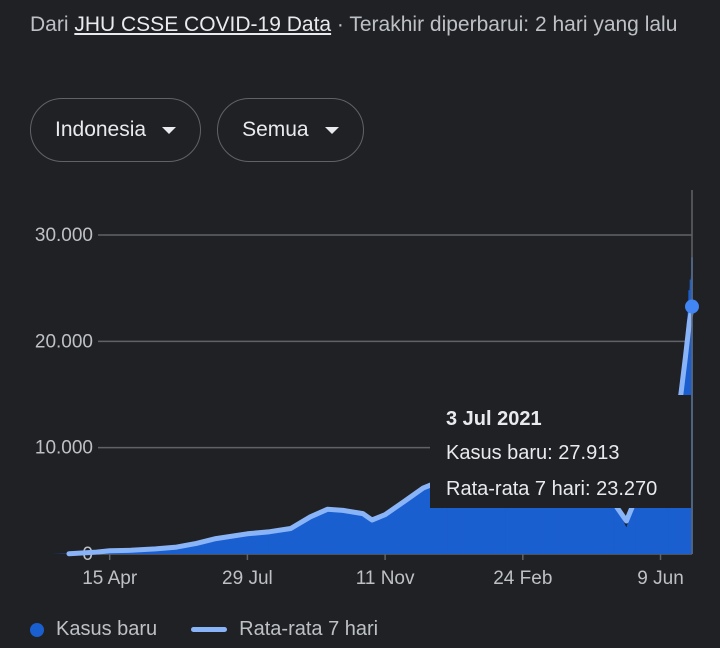  I want to click on legend-cases-swatch, so click(37, 629).